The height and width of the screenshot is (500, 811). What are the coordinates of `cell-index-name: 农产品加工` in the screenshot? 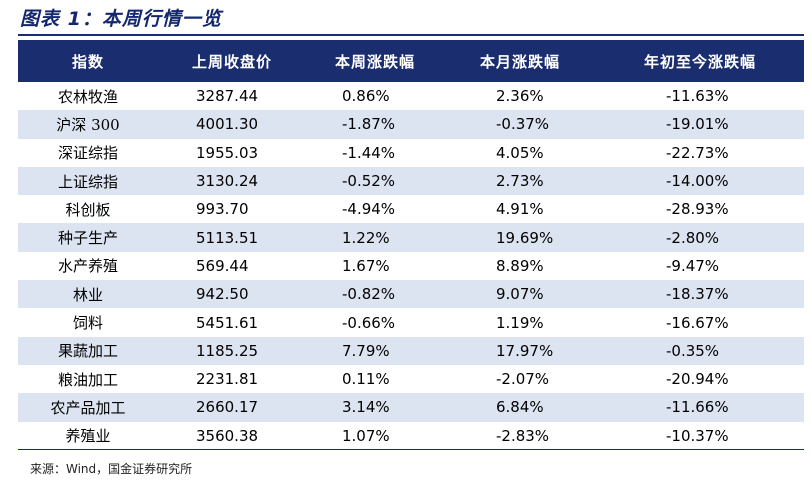 It's located at (88, 407).